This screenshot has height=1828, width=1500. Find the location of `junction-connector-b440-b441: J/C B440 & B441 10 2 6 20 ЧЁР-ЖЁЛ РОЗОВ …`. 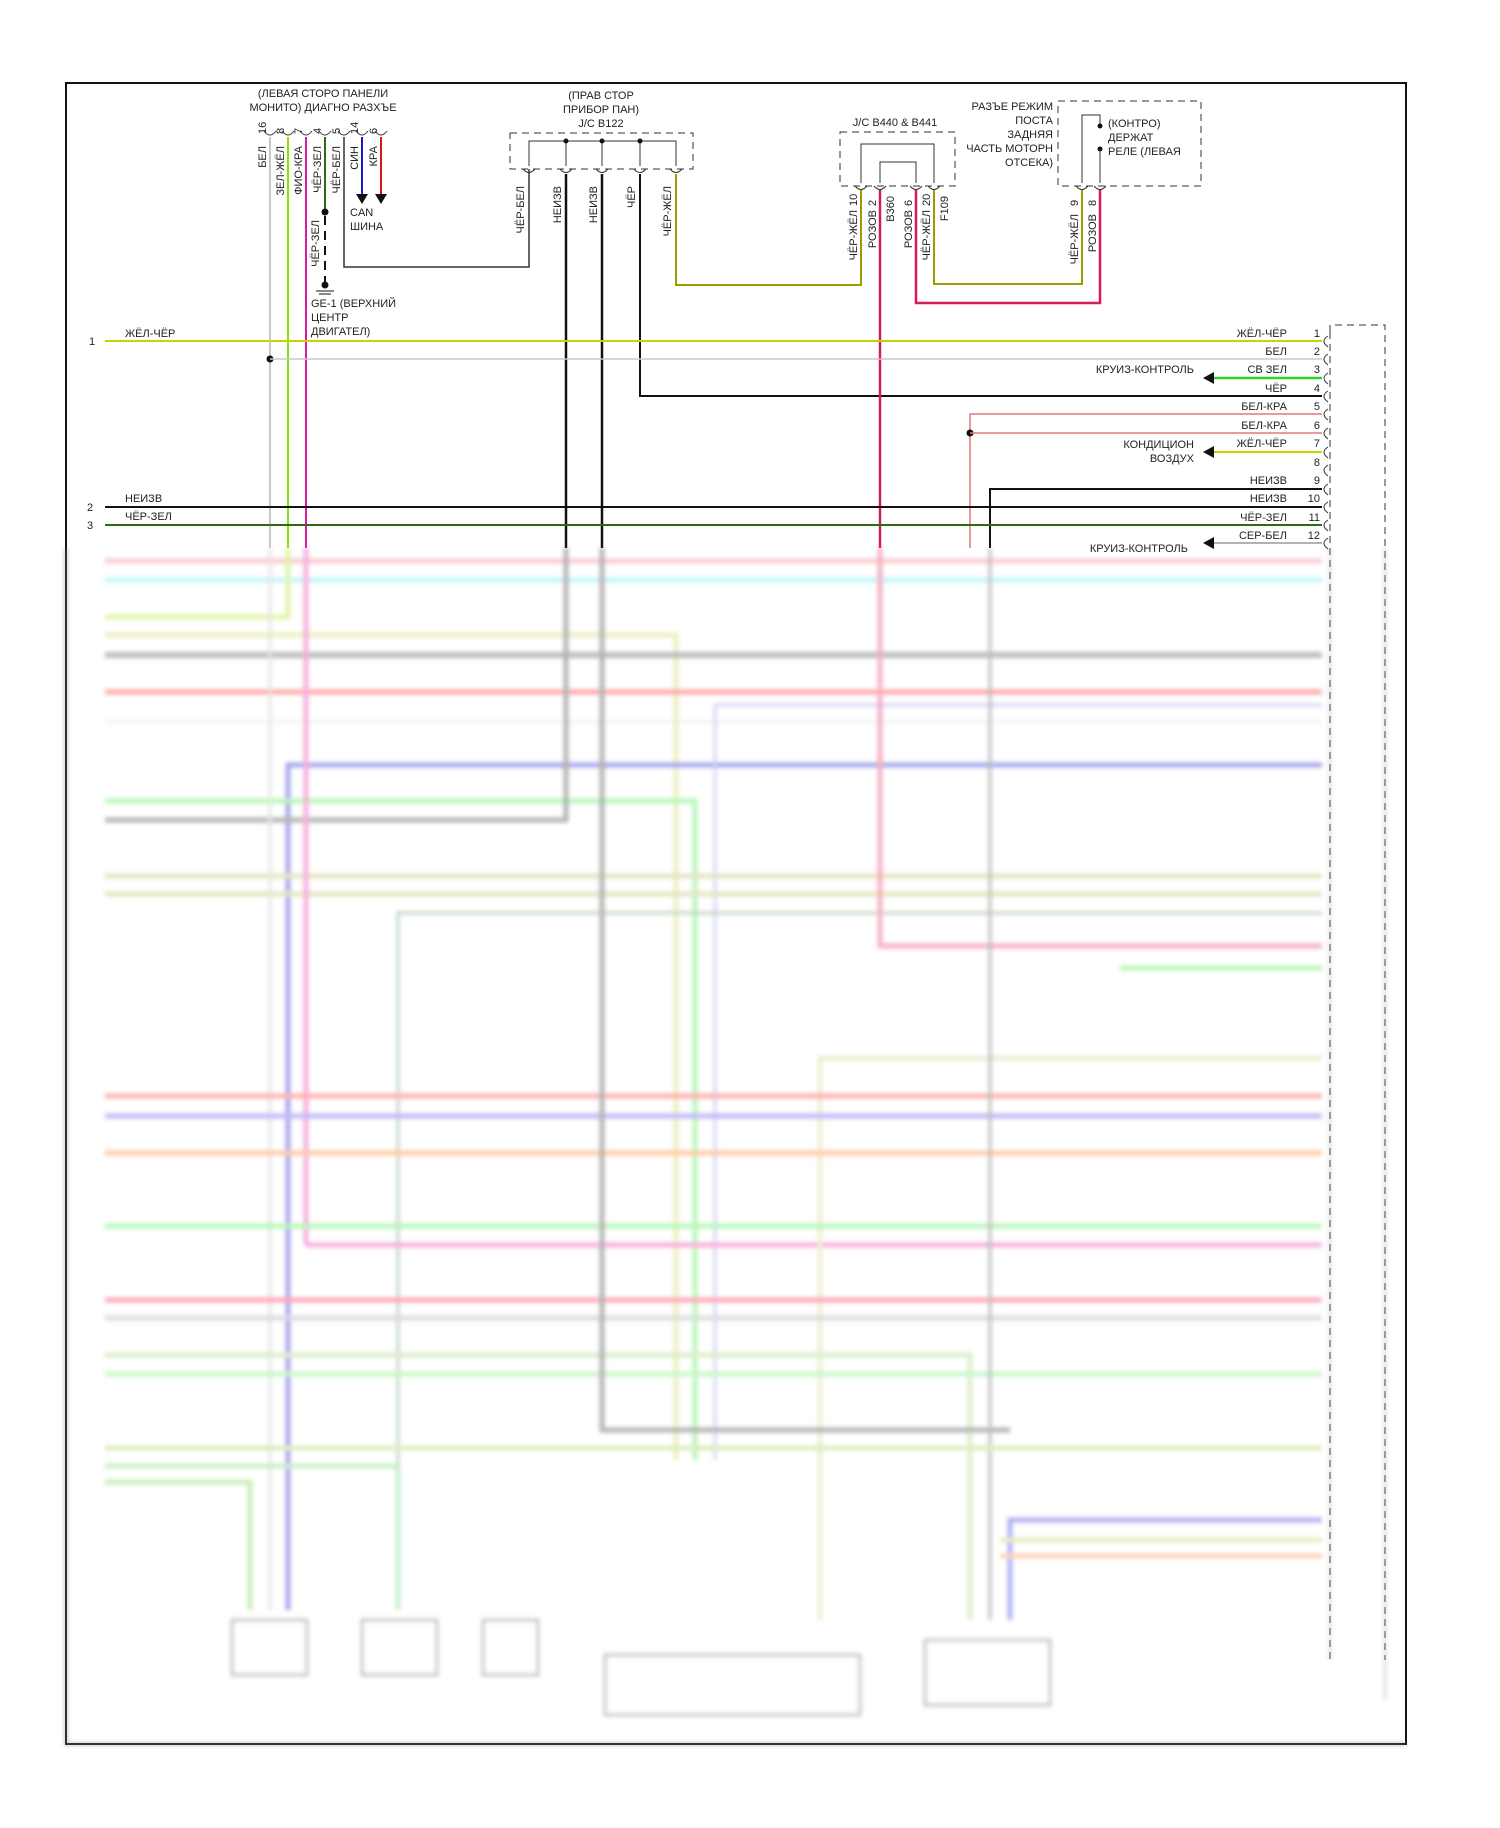

junction-connector-b440-b441: J/C B440 & B441 10 2 6 20 ЧЁР-ЖЁЛ РОЗОВ … is located at coordinates (970, 332).